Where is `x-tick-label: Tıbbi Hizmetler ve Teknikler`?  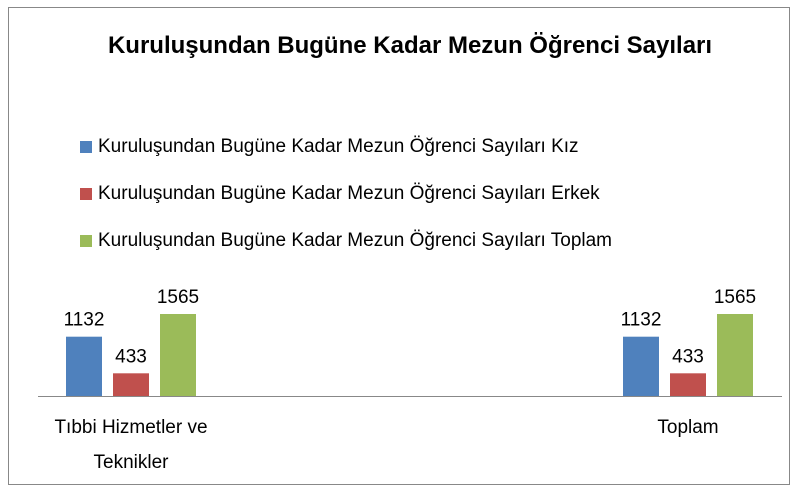 x-tick-label: Tıbbi Hizmetler ve Teknikler is located at coordinates (131, 445).